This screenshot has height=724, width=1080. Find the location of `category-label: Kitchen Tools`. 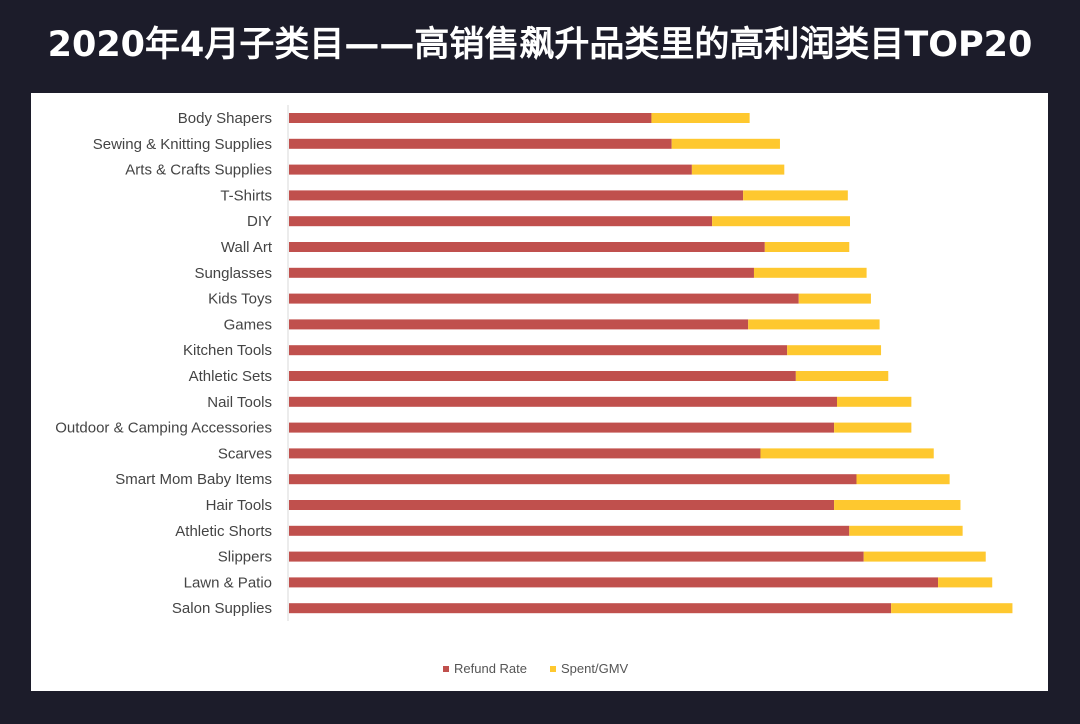

category-label: Kitchen Tools is located at coordinates (227, 350).